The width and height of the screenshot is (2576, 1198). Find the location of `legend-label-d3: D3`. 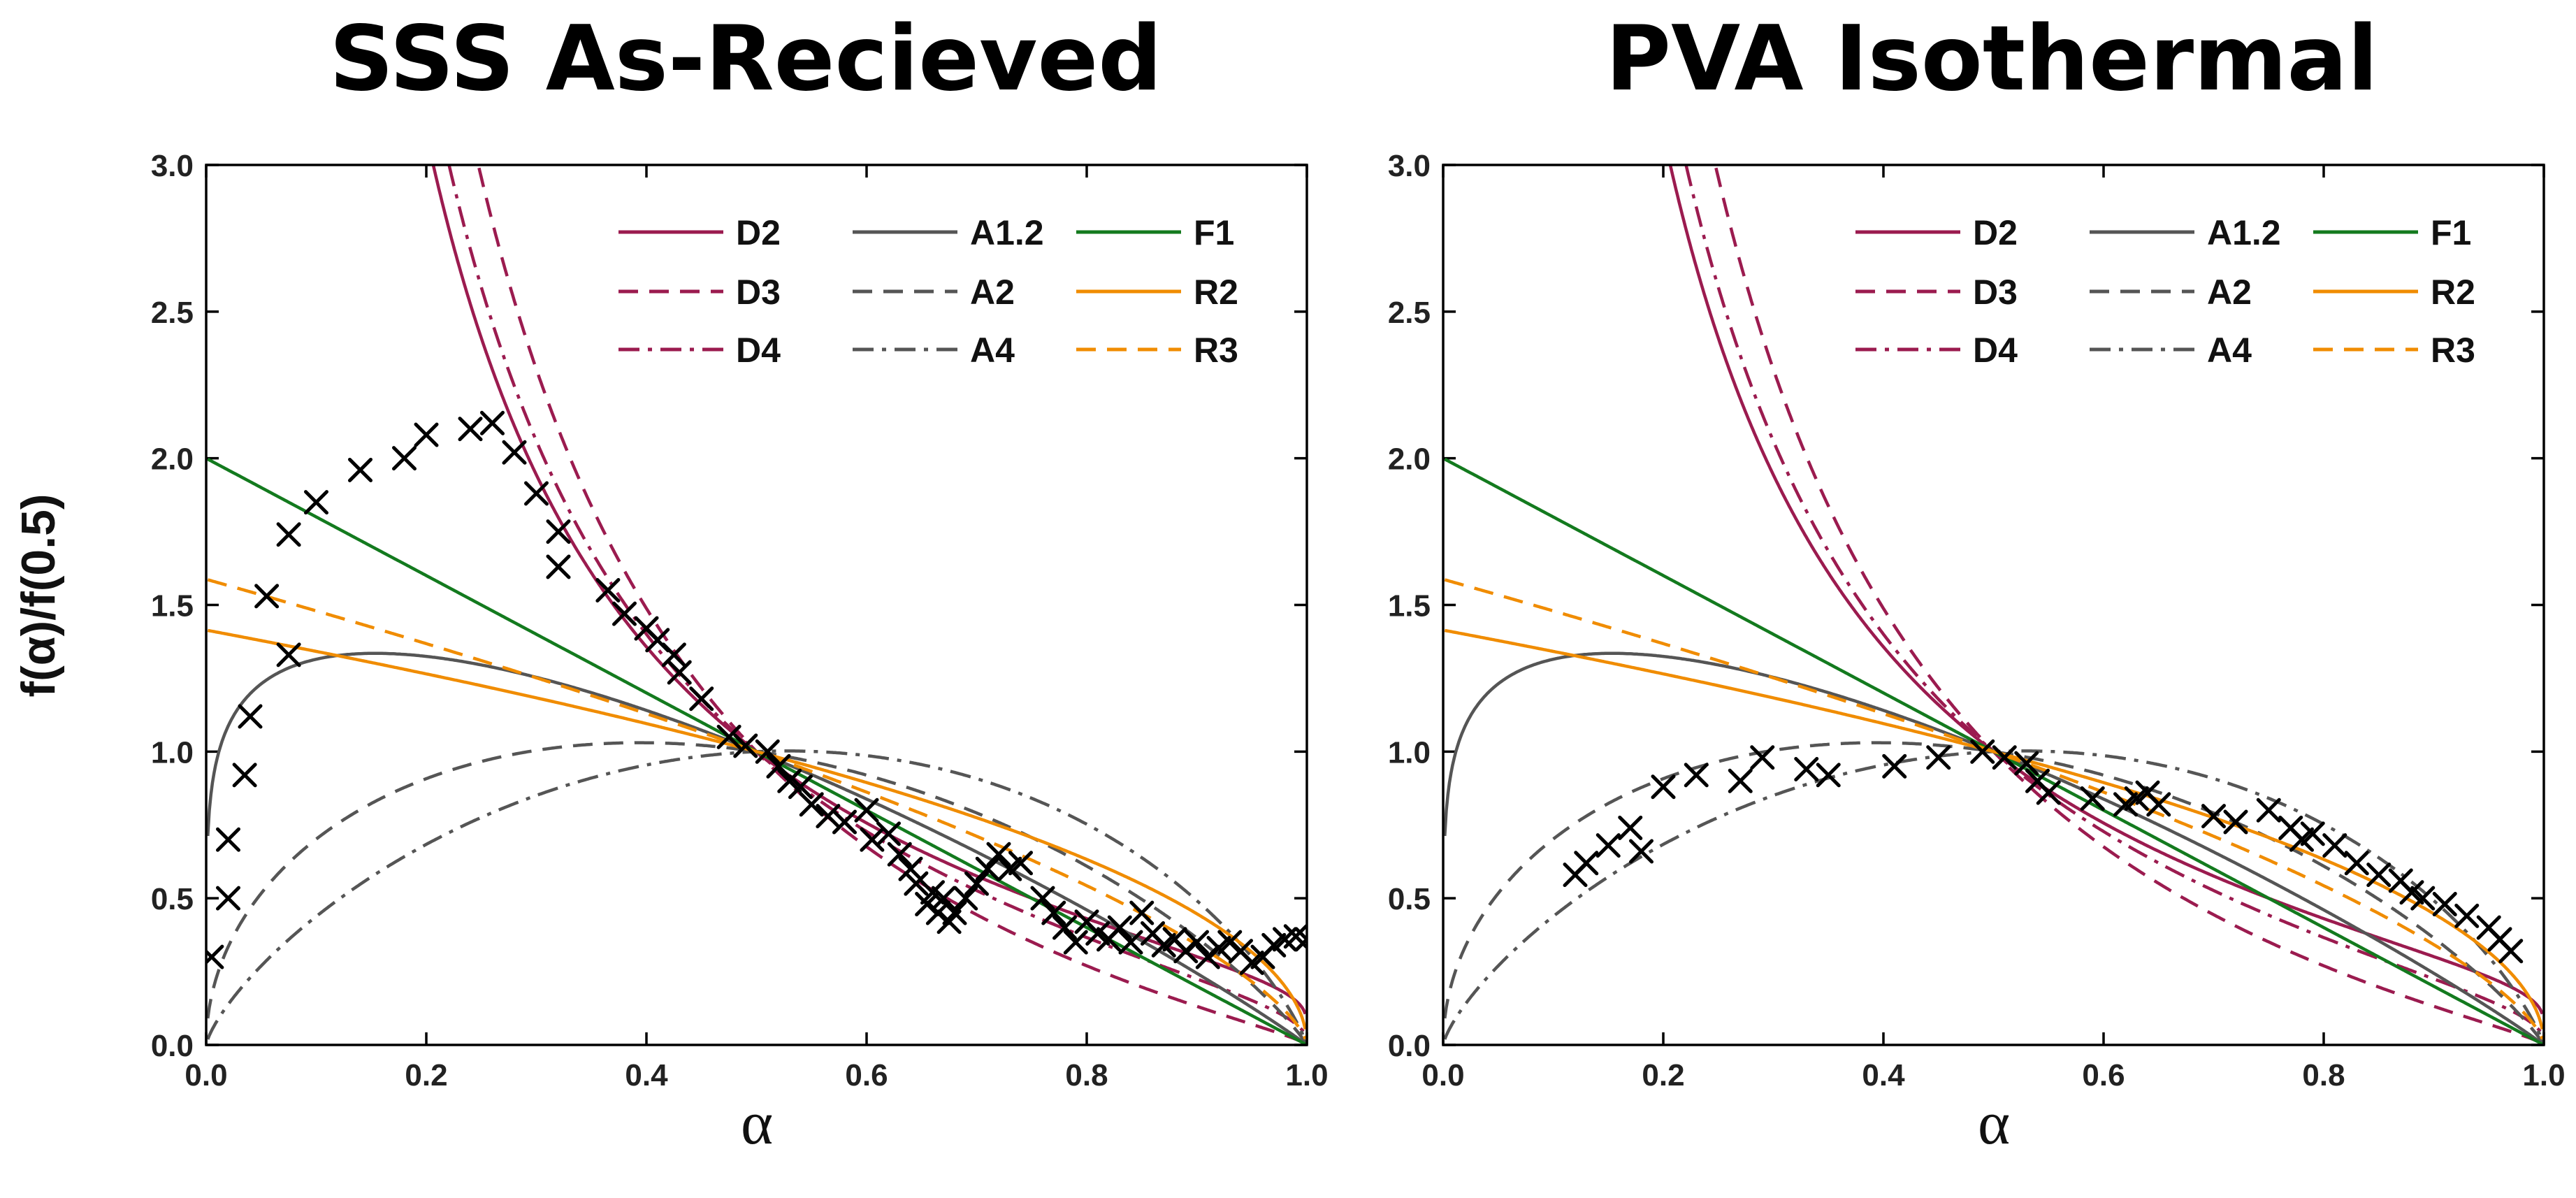

legend-label-d3: D3 is located at coordinates (1996, 292).